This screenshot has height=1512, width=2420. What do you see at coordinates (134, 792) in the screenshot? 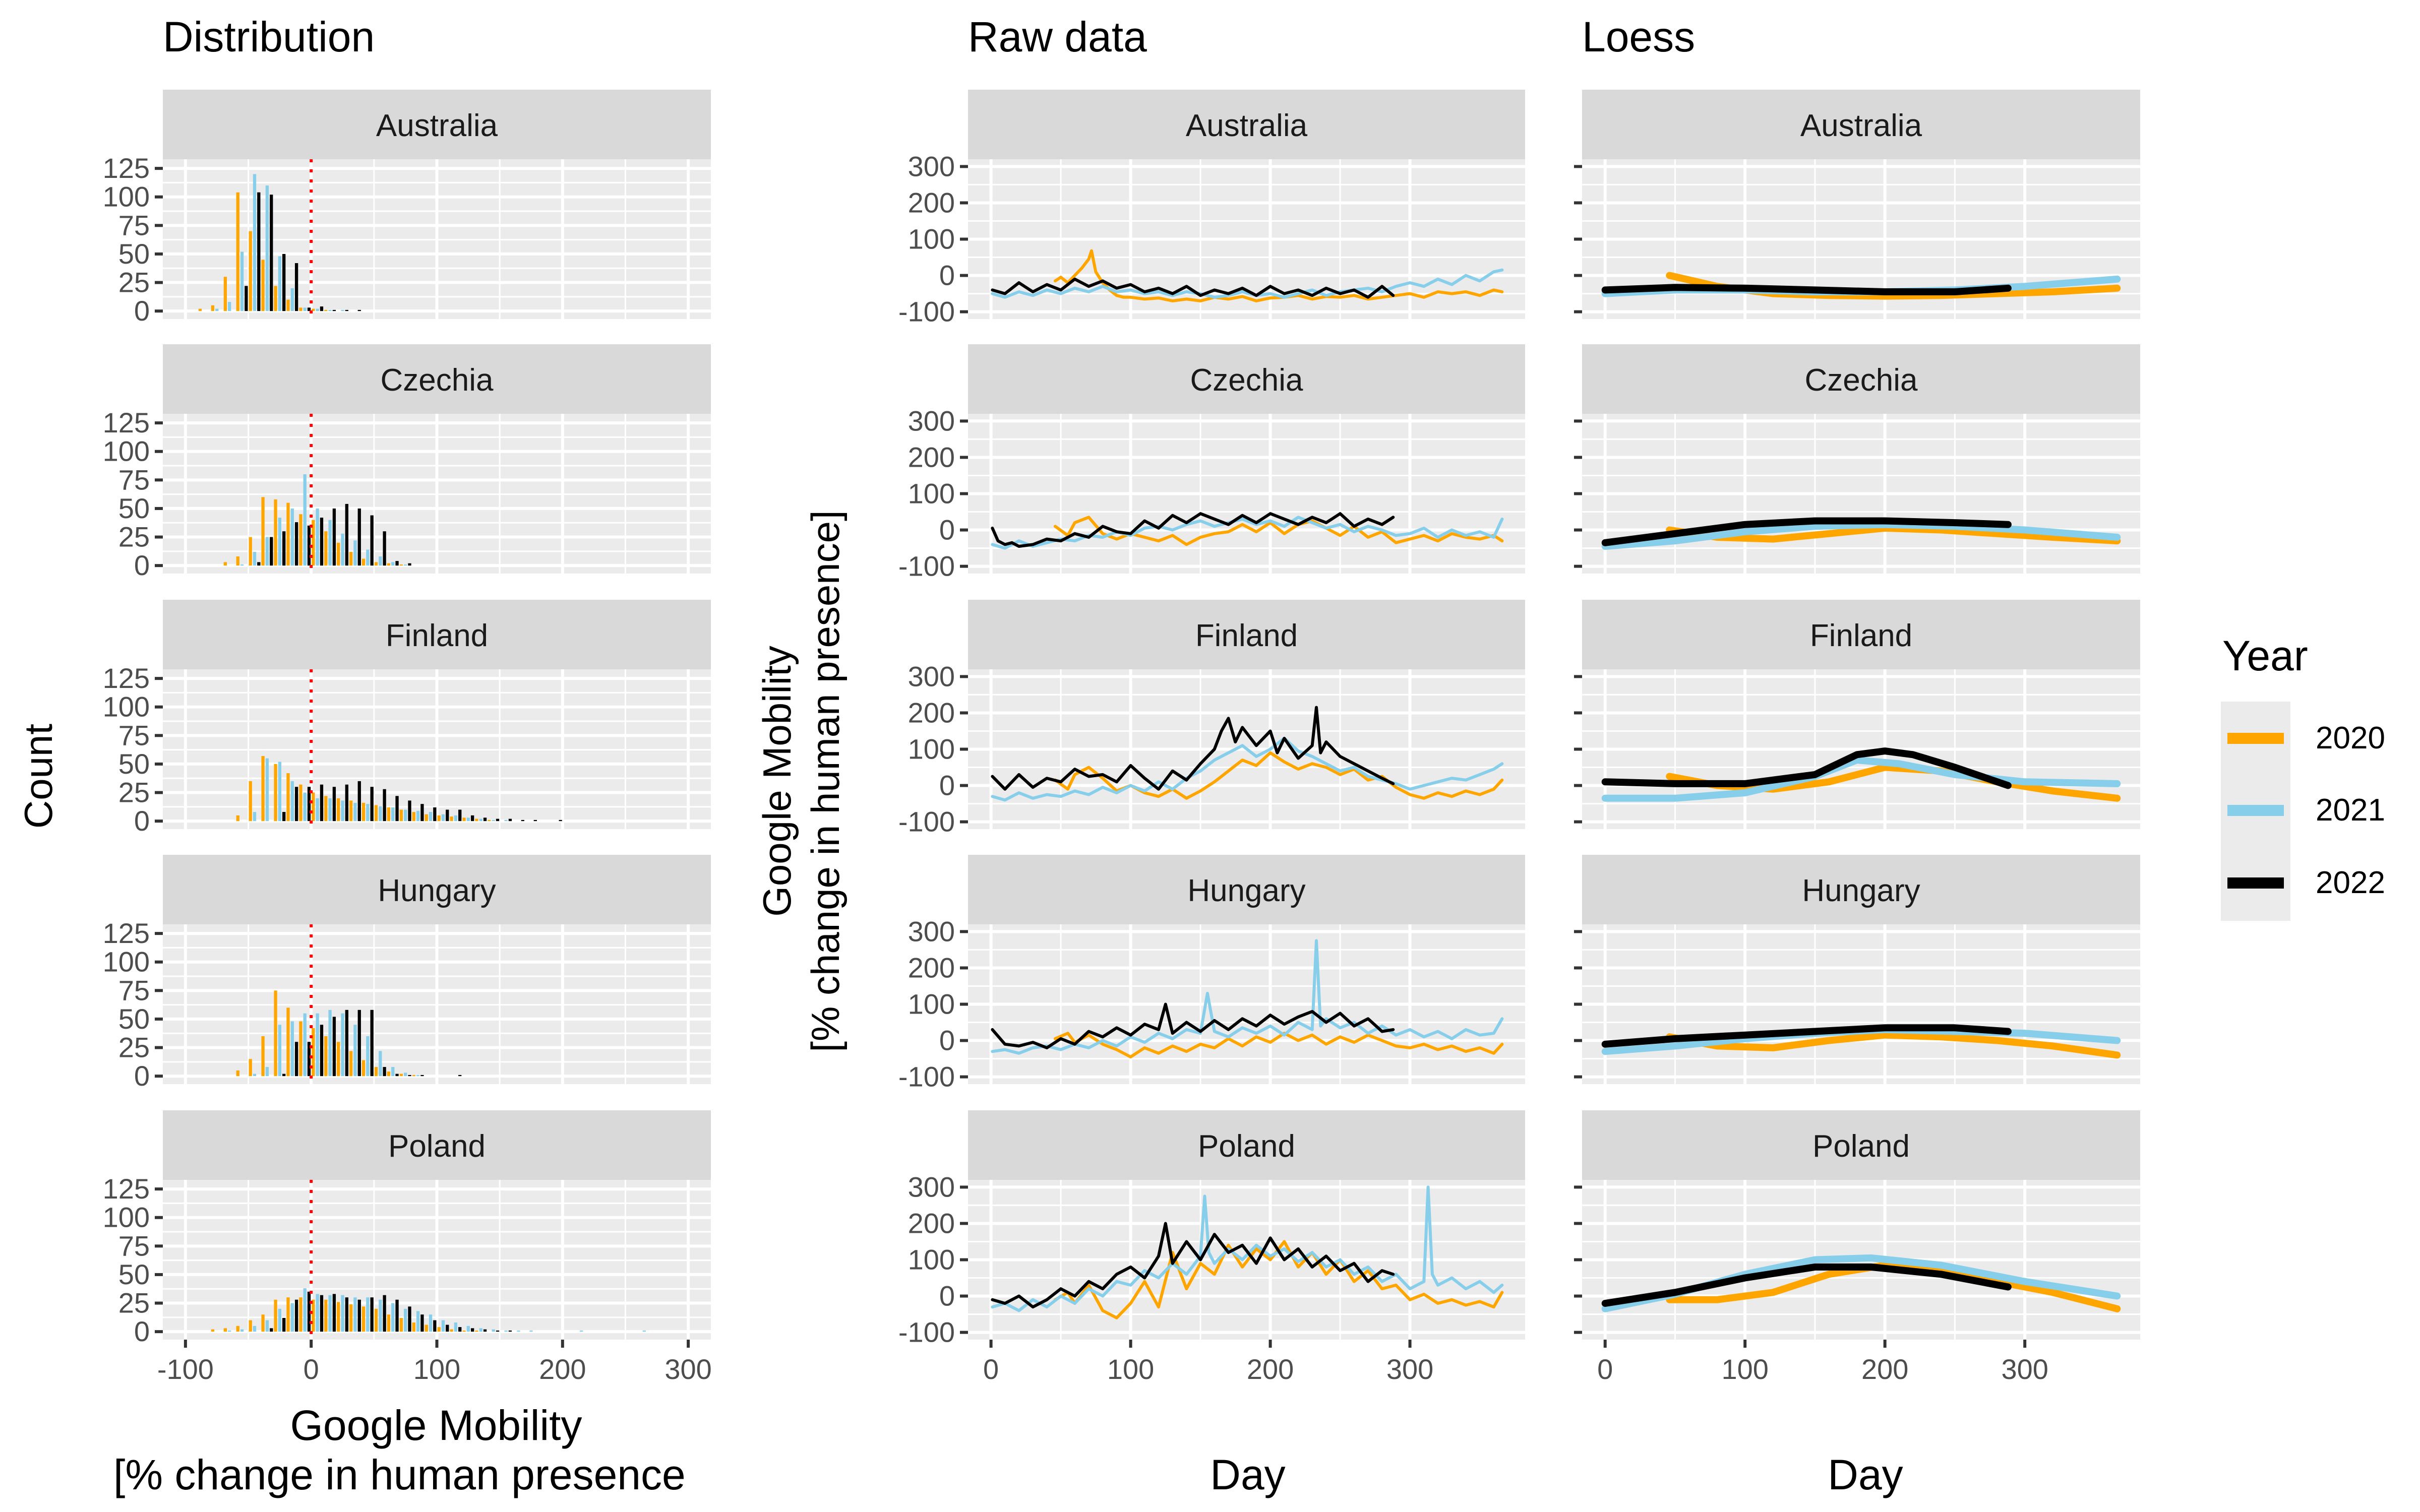
I see `y-tick-label: 25` at bounding box center [134, 792].